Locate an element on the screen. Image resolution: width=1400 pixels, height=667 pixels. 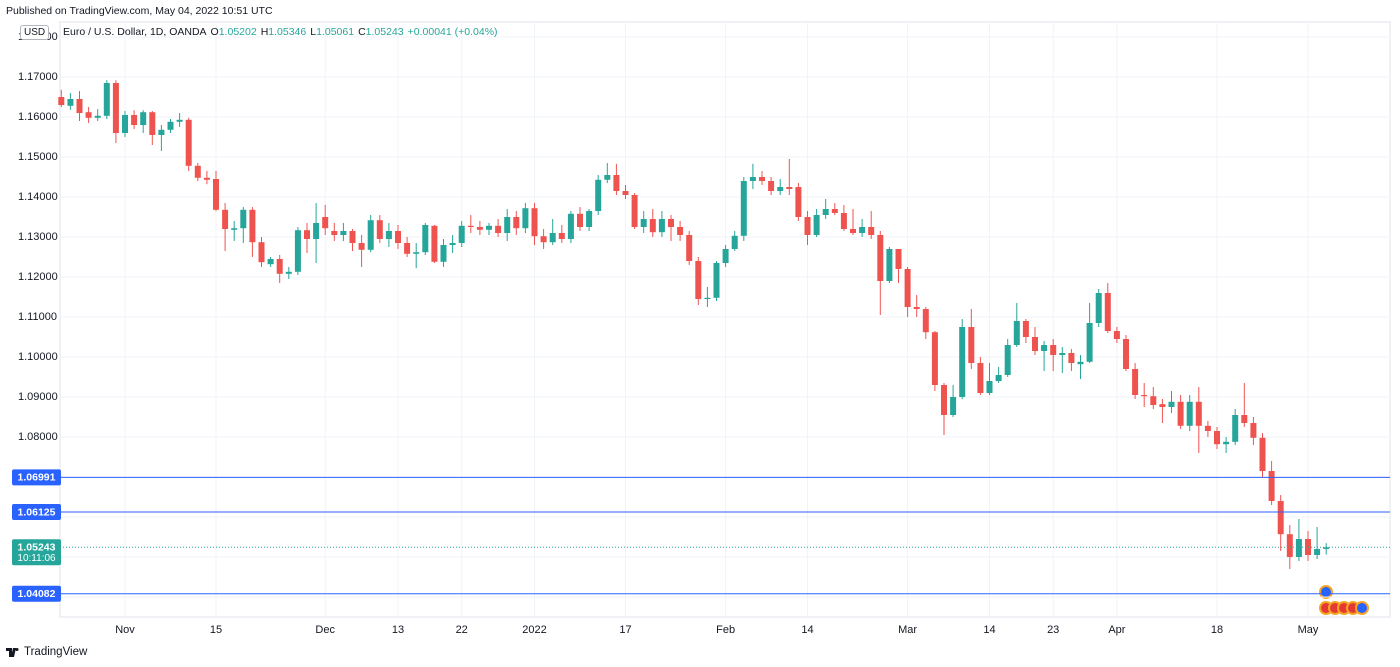
x-tick-label: Mar is located at coordinates (907, 630).